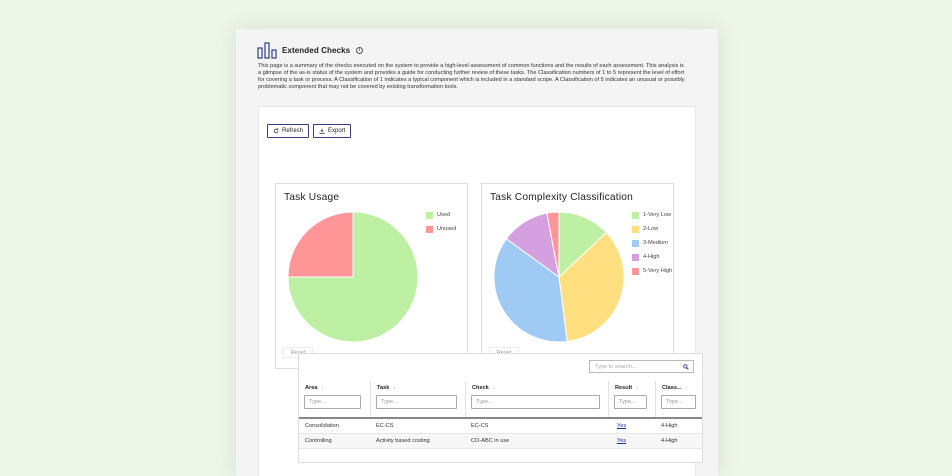 The width and height of the screenshot is (952, 476). I want to click on page-header: Extended Checks i, so click(310, 50).